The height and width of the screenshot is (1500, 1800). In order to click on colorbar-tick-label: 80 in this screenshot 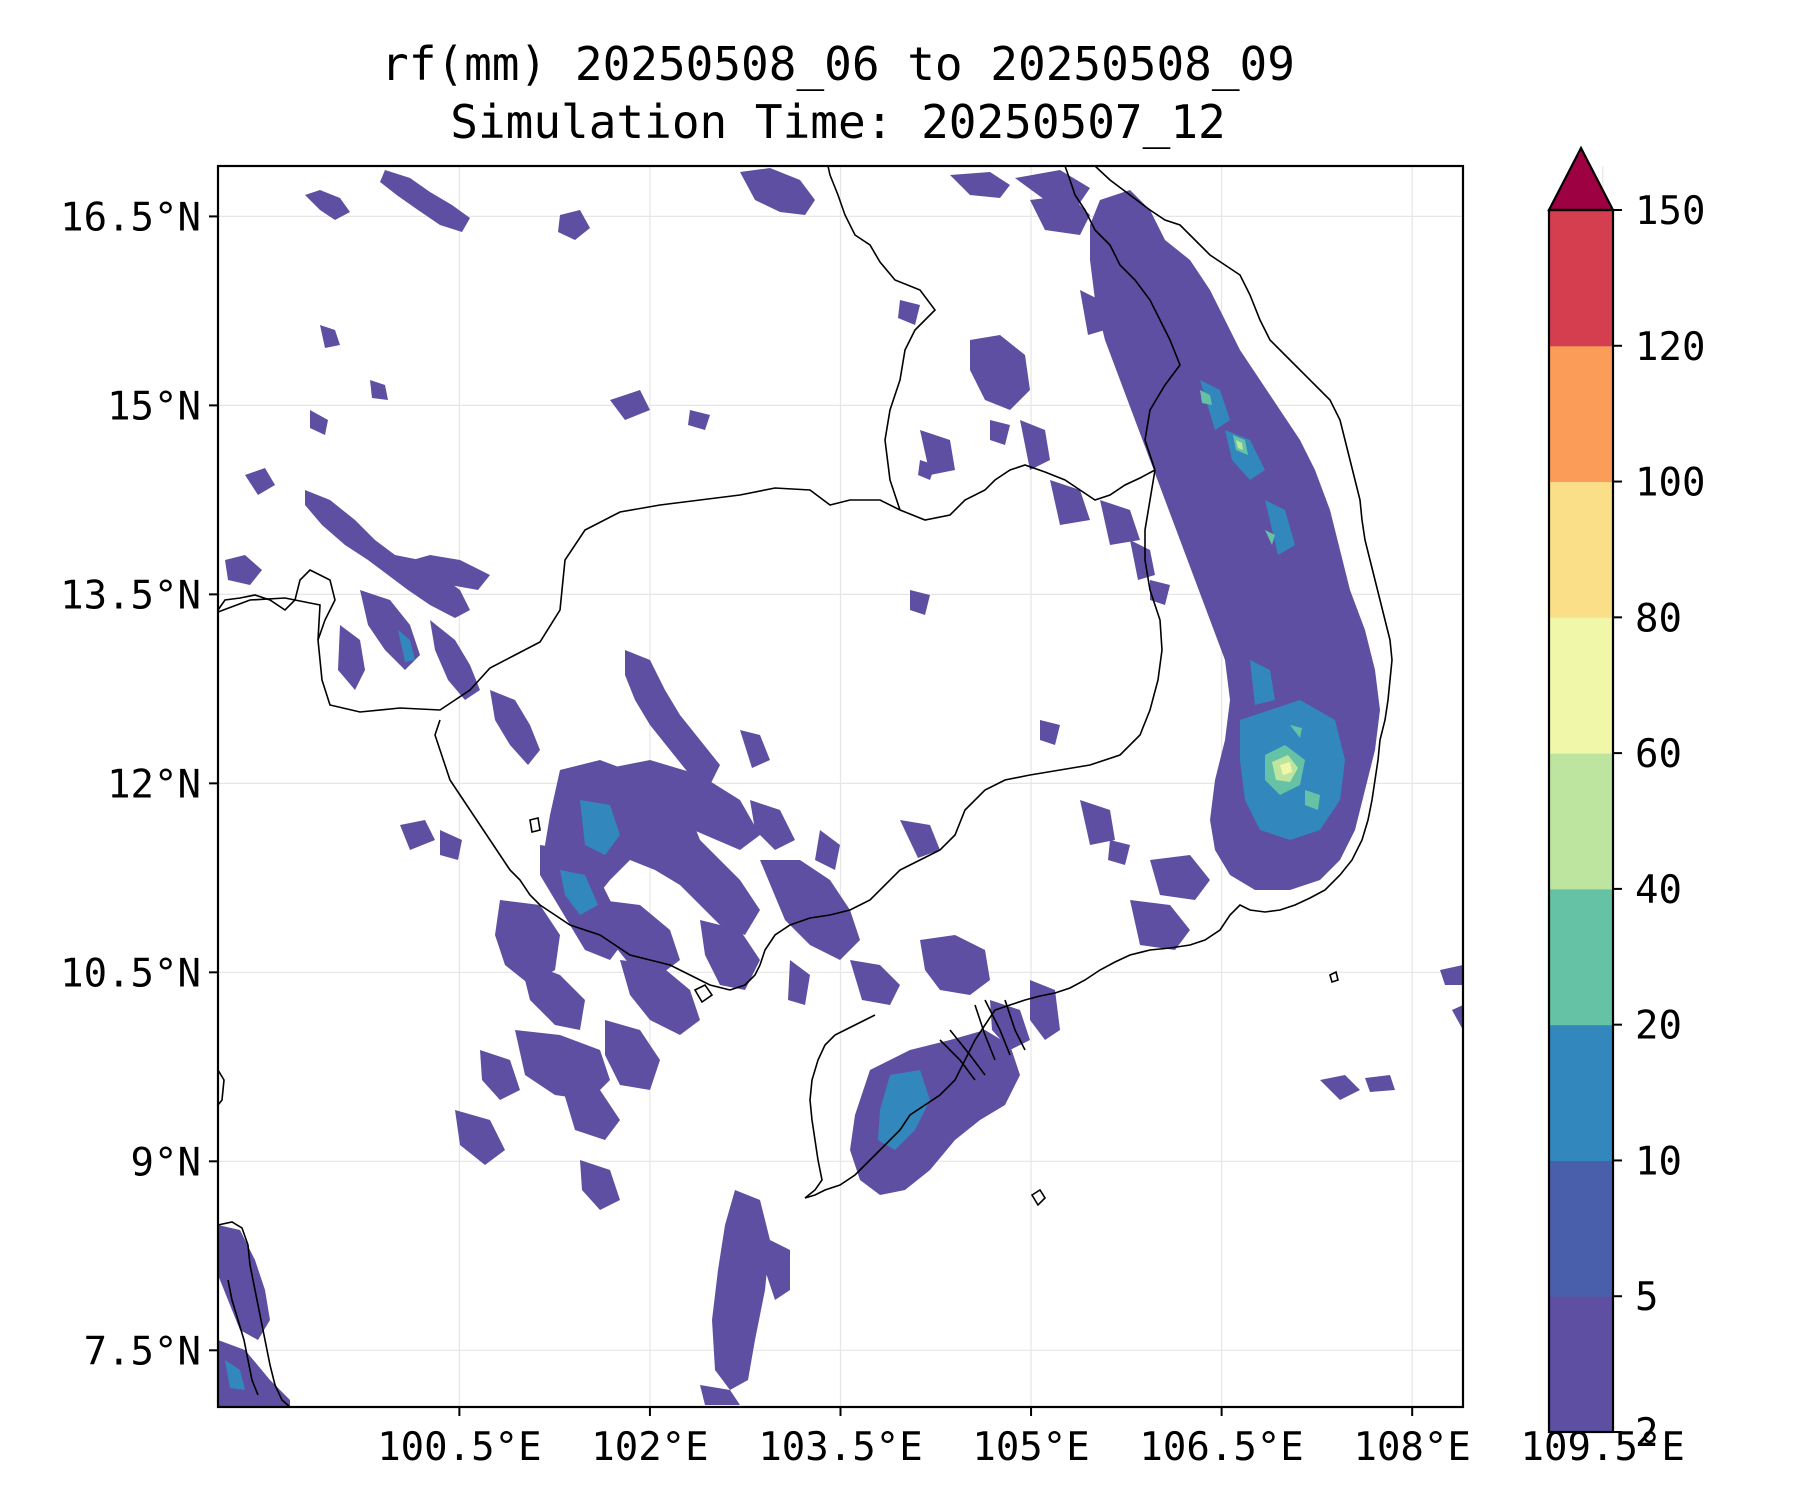, I will do `click(1658, 618)`.